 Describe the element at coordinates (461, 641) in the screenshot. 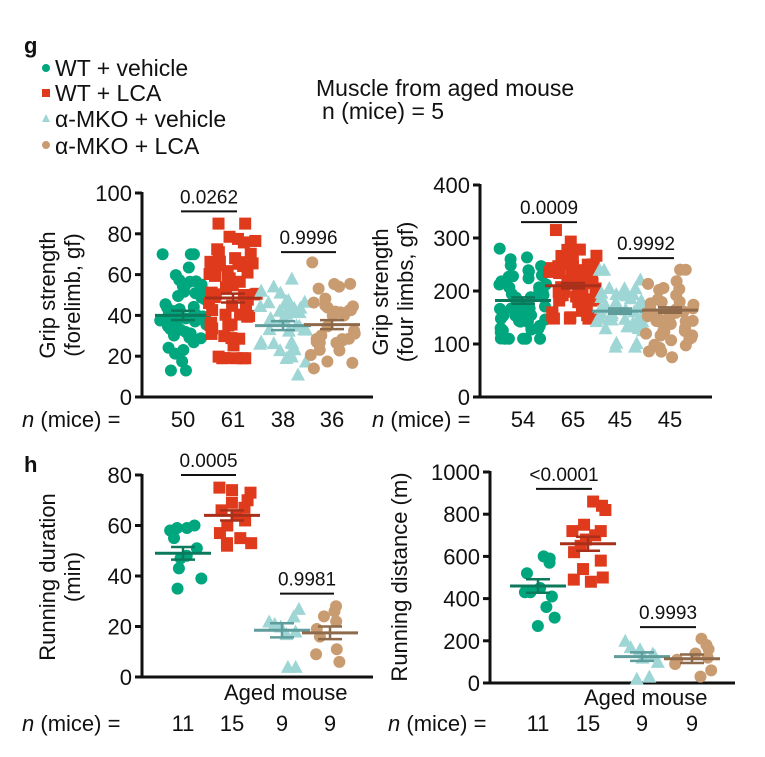

I see `y-tick-label: 200` at that location.